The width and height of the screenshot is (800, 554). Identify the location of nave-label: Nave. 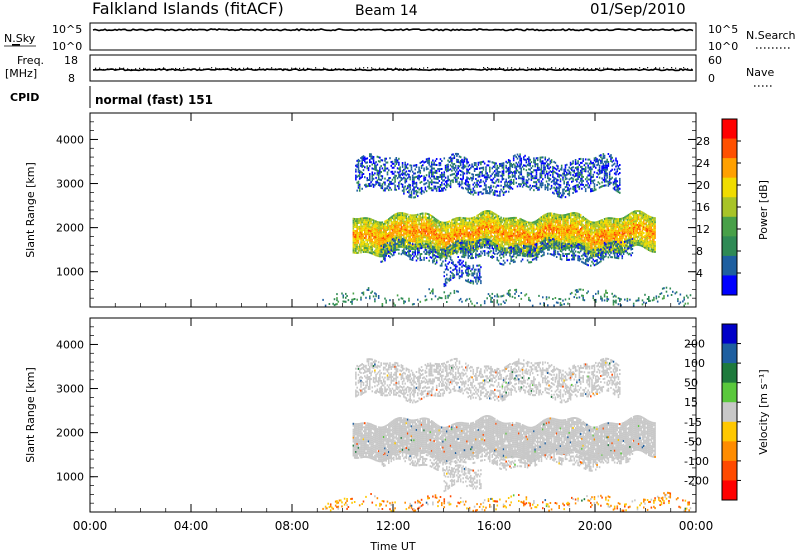
(760, 72).